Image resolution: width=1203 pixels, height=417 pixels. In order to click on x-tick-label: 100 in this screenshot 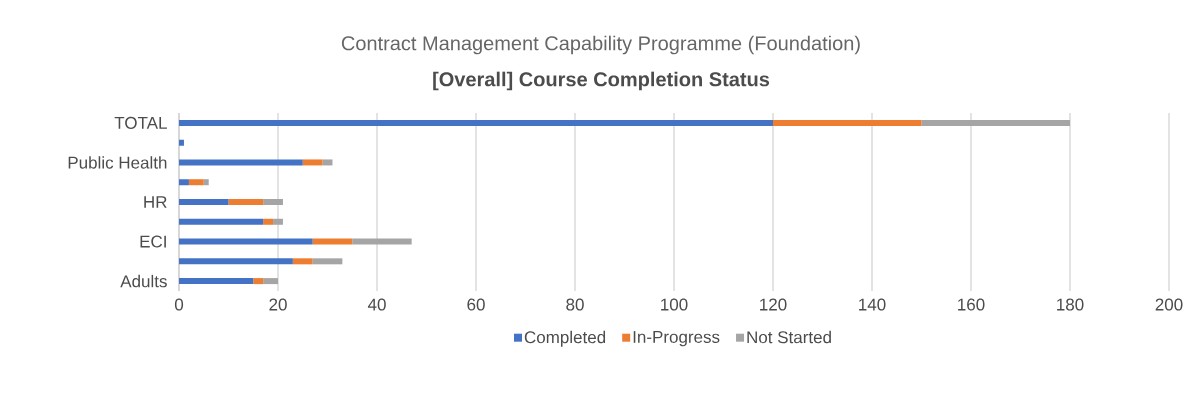, I will do `click(674, 304)`.